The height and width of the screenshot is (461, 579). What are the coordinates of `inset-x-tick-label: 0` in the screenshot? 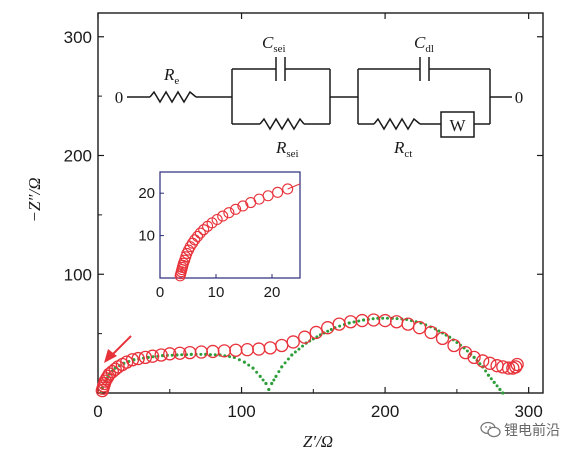 It's located at (160, 292).